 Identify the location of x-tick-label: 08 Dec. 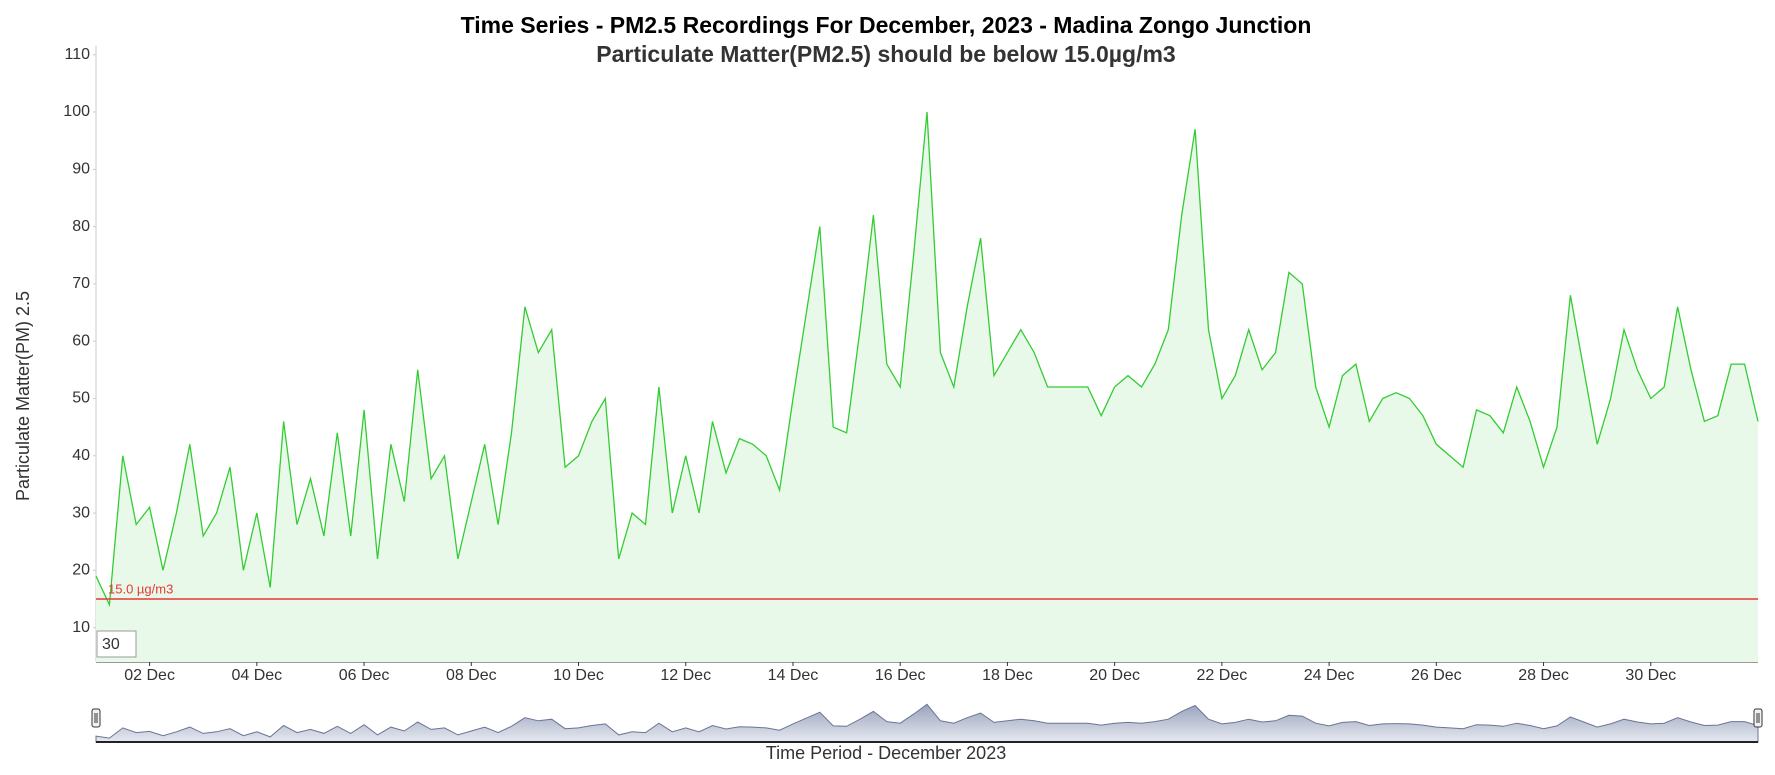
(471, 675).